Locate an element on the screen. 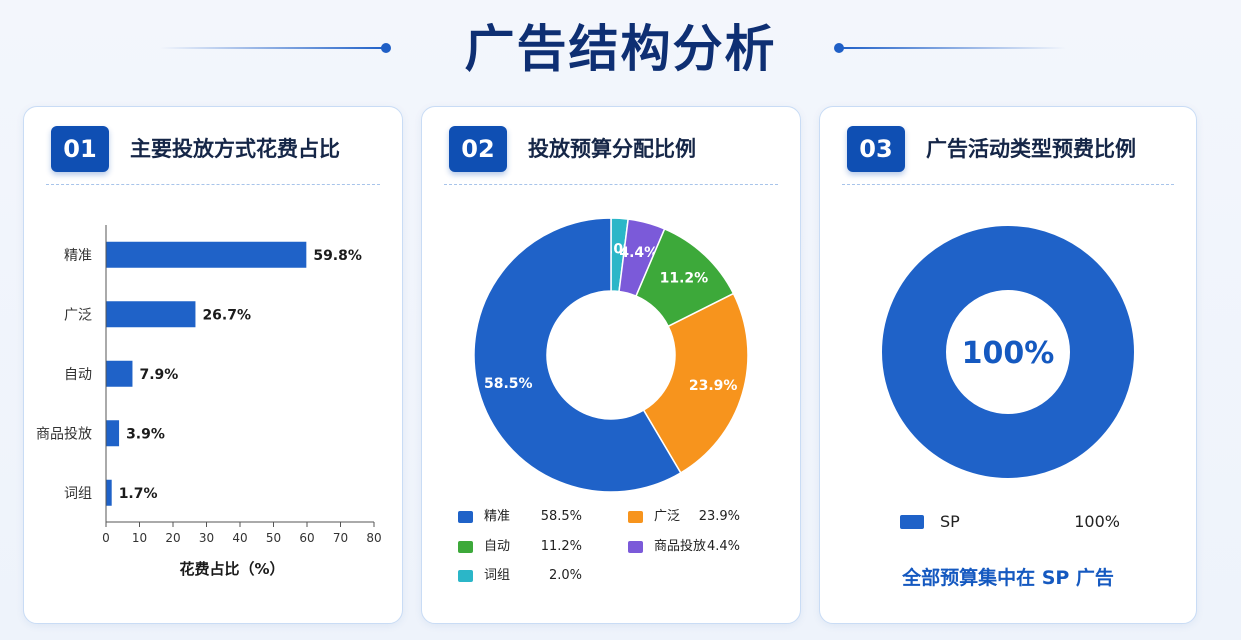 This screenshot has height=640, width=1241. legend-item: 广泛 23.9% is located at coordinates (698, 517).